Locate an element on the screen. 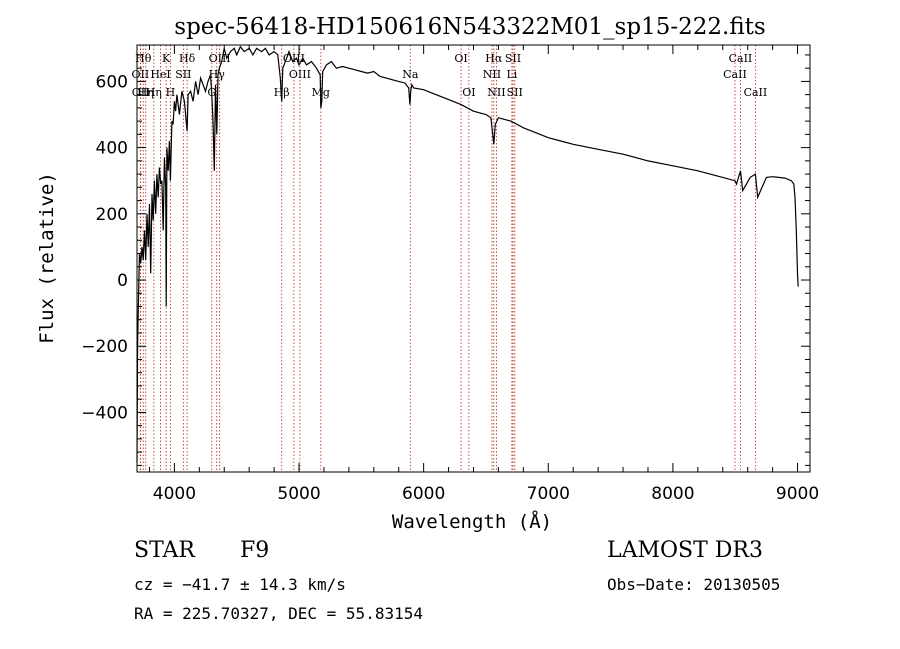  line-marker-label: K is located at coordinates (166, 58).